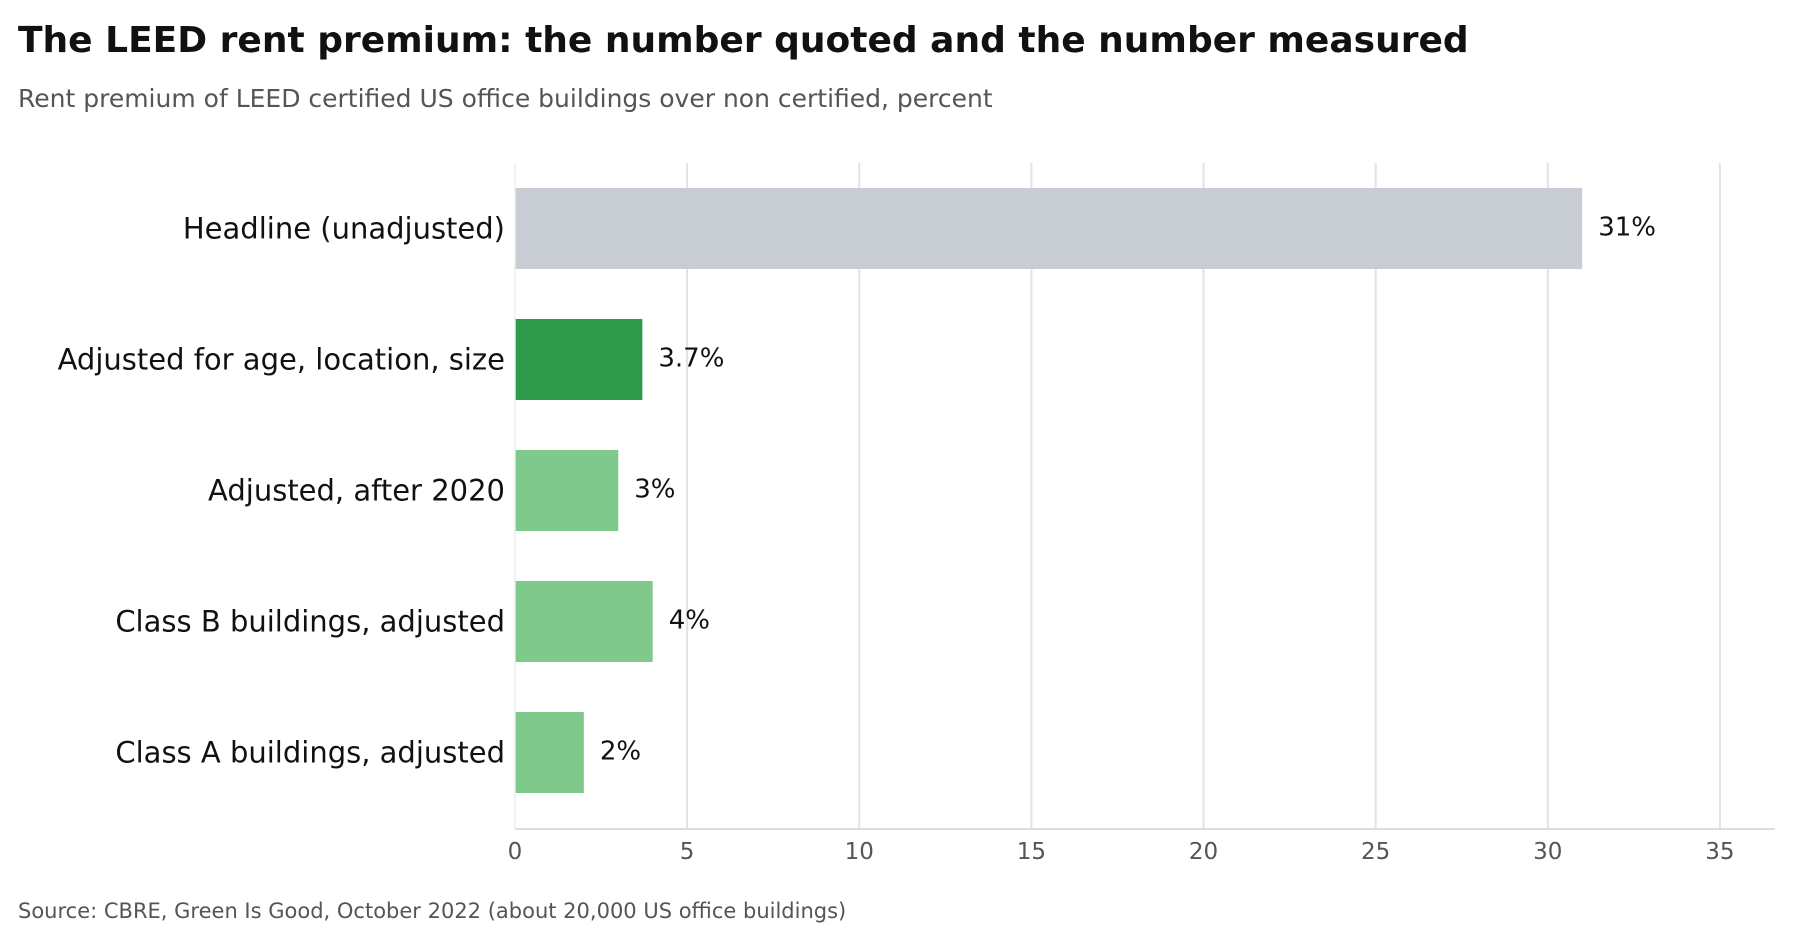 This screenshot has width=1800, height=930. Describe the element at coordinates (859, 852) in the screenshot. I see `x-tick-label: 10` at that location.